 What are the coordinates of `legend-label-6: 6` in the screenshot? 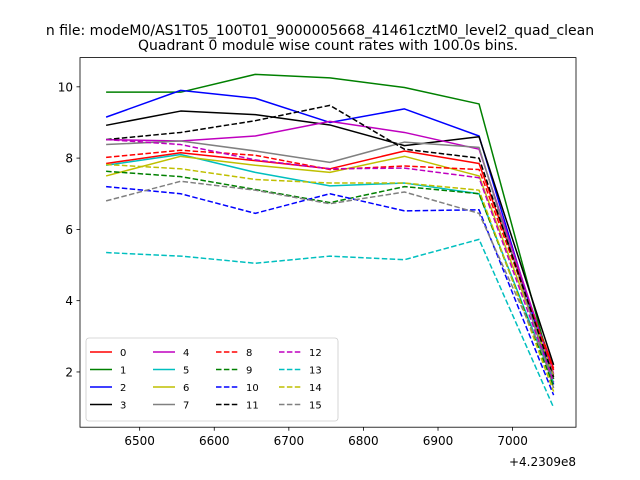 It's located at (186, 388).